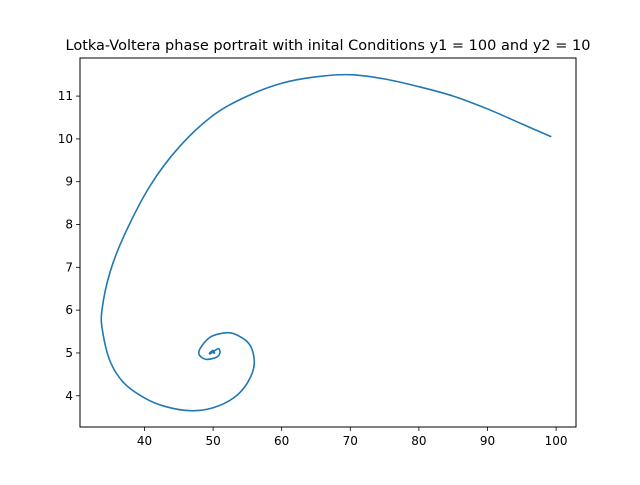  Describe the element at coordinates (65, 139) in the screenshot. I see `y-tick-label: 10` at that location.